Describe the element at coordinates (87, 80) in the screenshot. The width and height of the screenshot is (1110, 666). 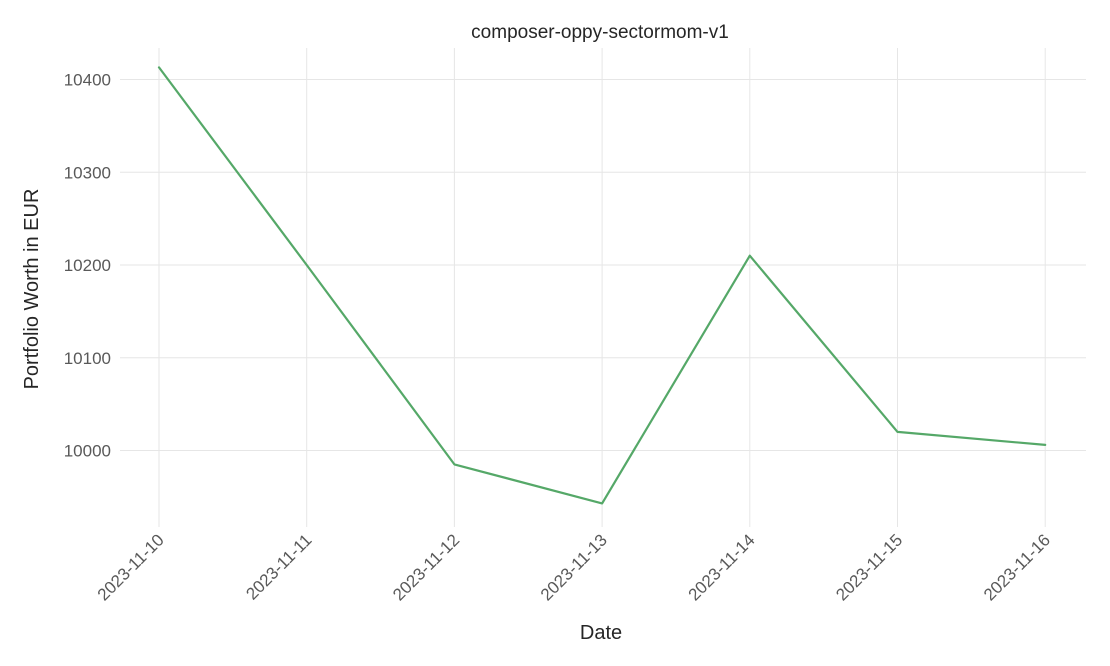
I see `y-tick-label: 10400` at that location.